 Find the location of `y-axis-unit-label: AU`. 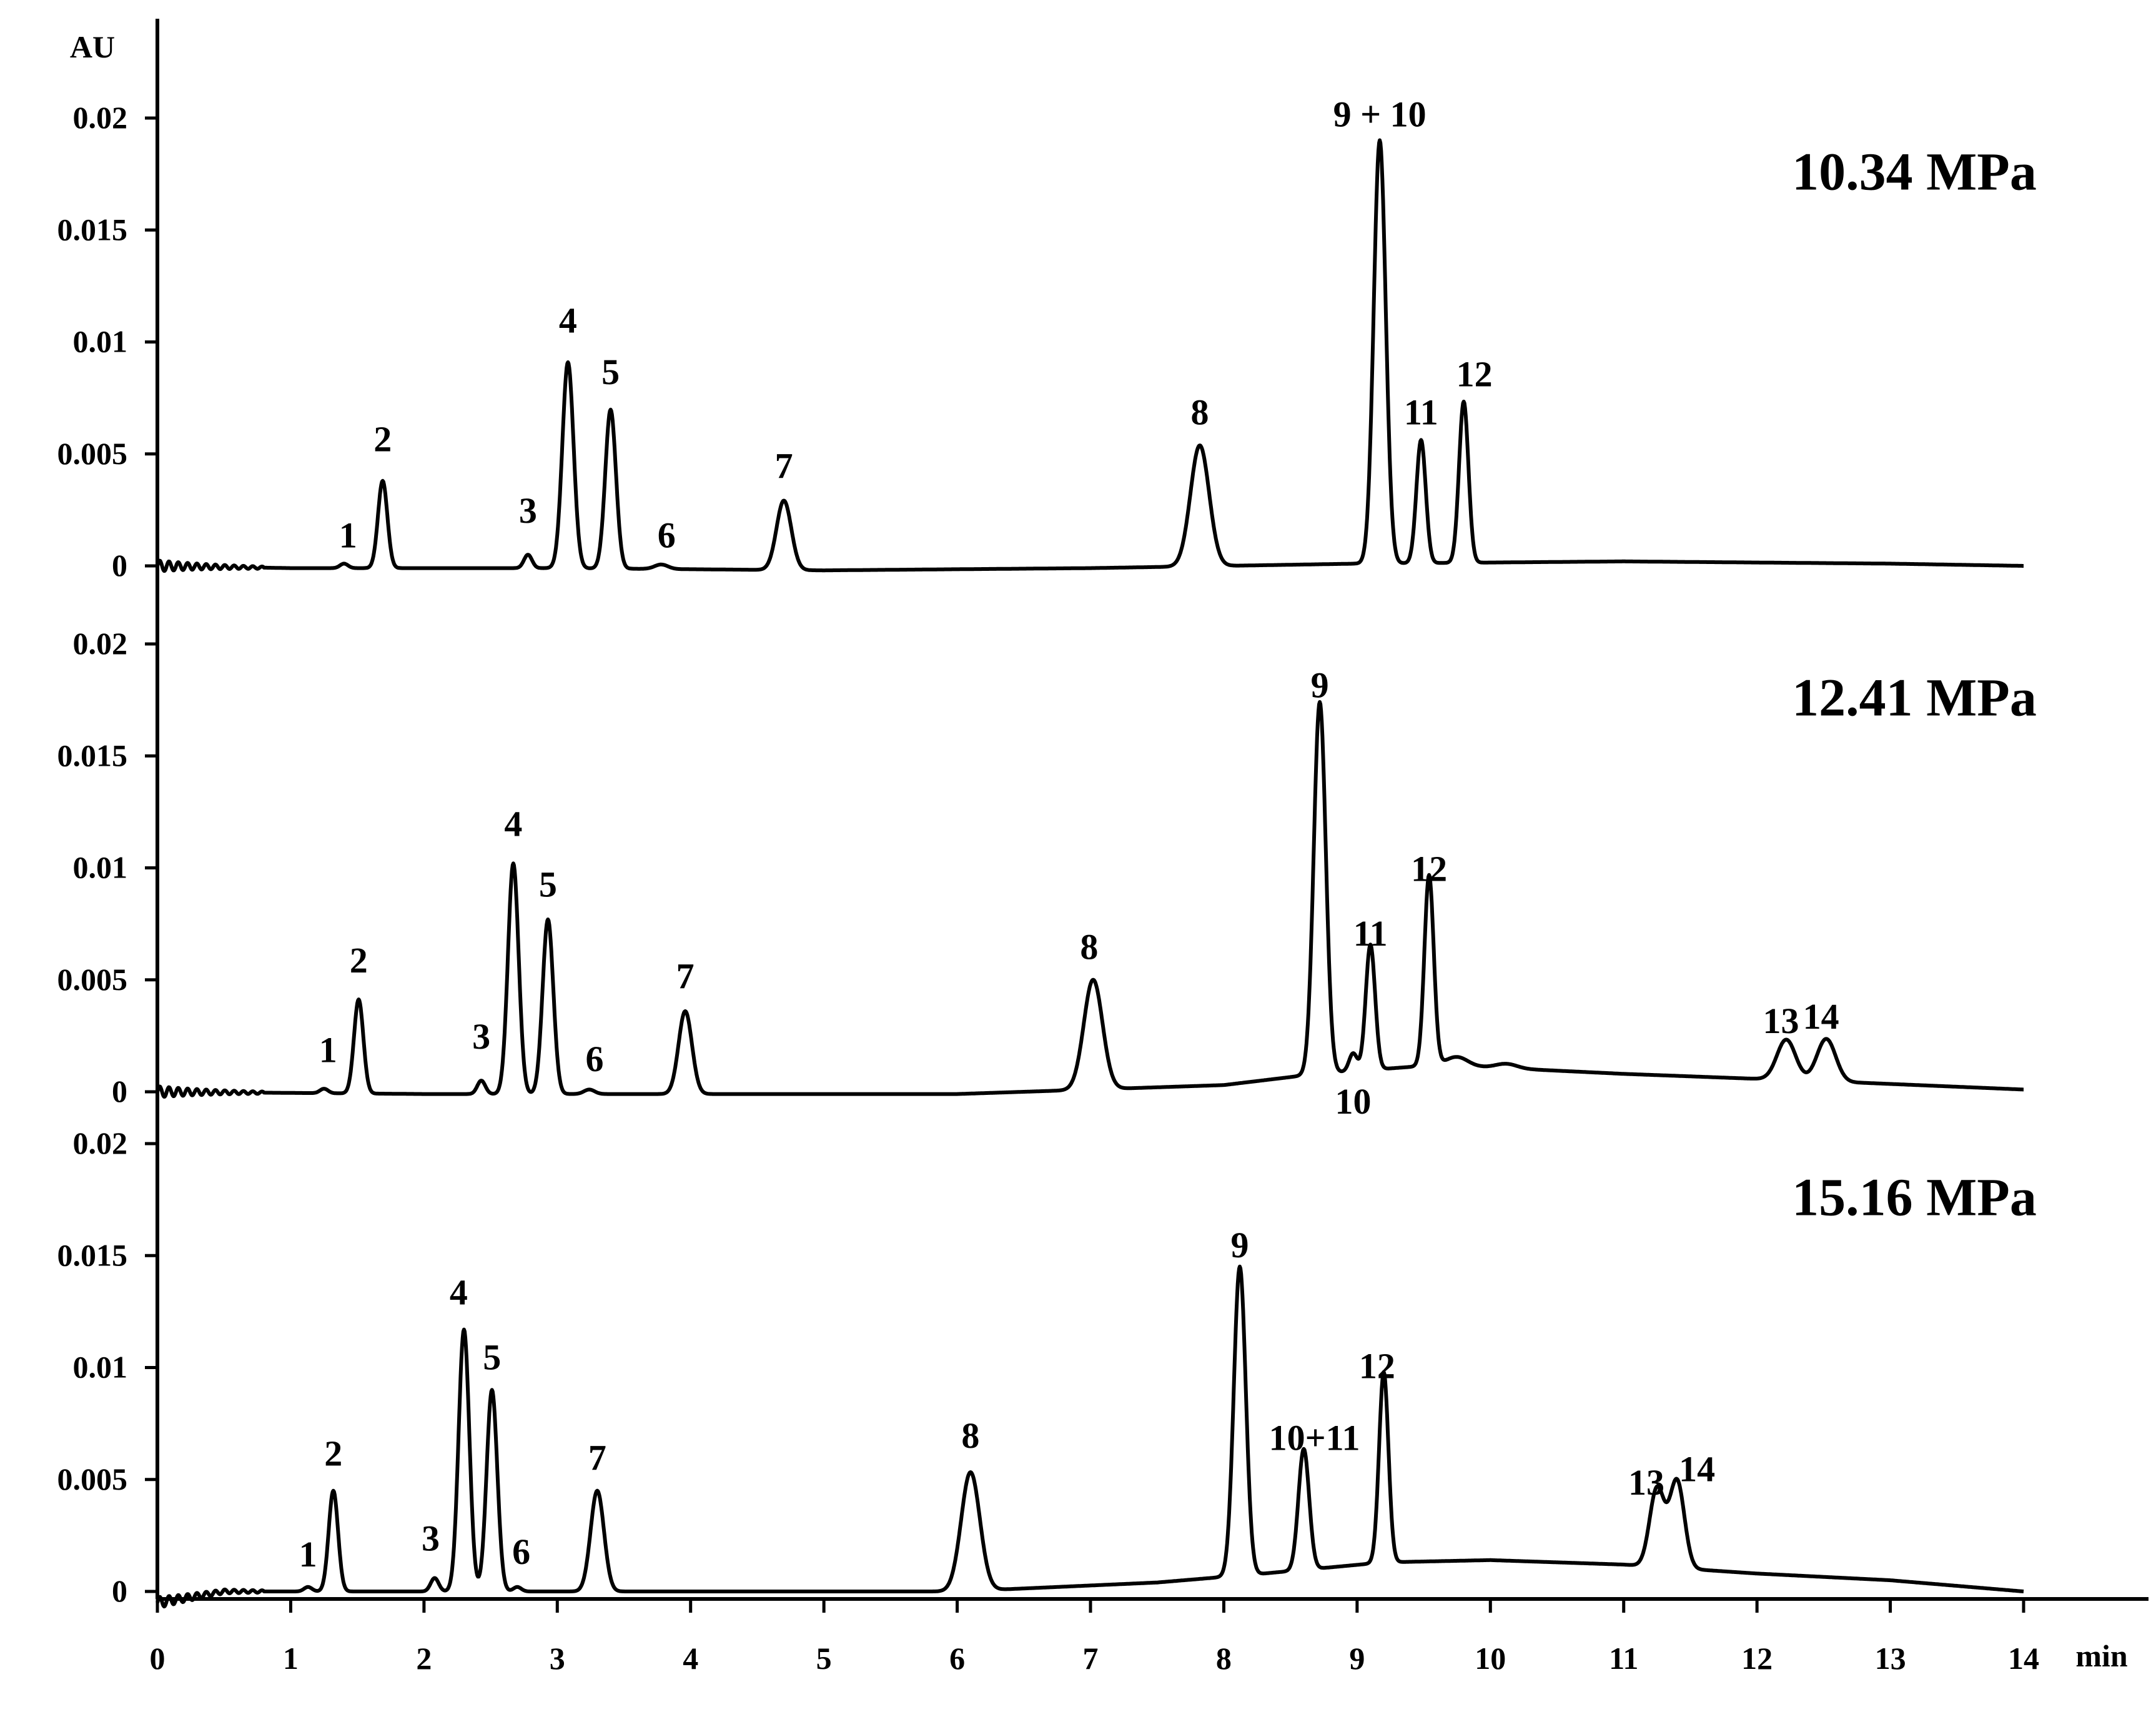

y-axis-unit-label: AU is located at coordinates (92, 46).